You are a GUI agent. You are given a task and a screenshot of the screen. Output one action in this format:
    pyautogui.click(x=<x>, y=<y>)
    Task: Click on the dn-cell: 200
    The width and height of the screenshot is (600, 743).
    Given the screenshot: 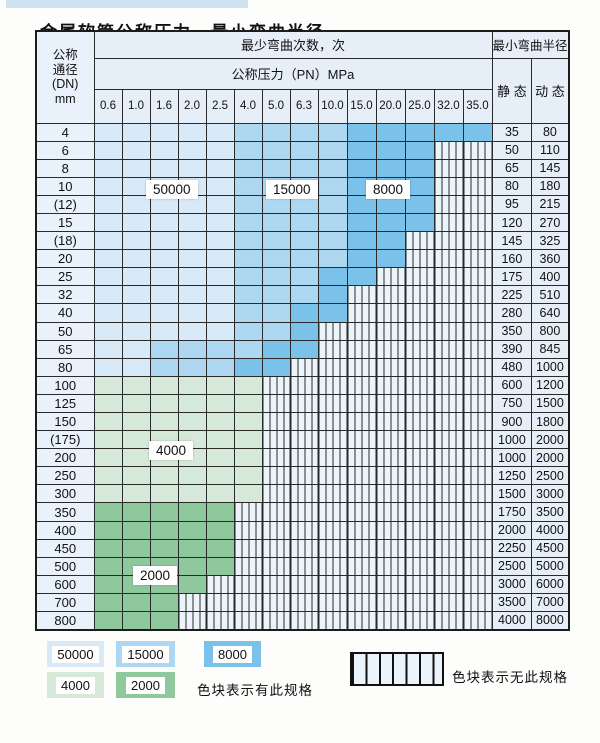 What is the action you would take?
    pyautogui.click(x=65, y=458)
    